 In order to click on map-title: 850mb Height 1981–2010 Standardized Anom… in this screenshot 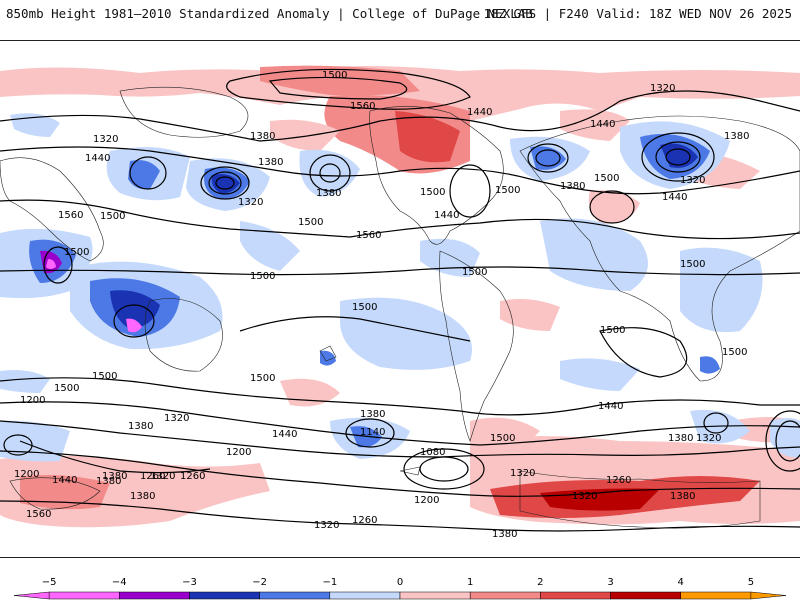, I will do `click(269, 13)`.